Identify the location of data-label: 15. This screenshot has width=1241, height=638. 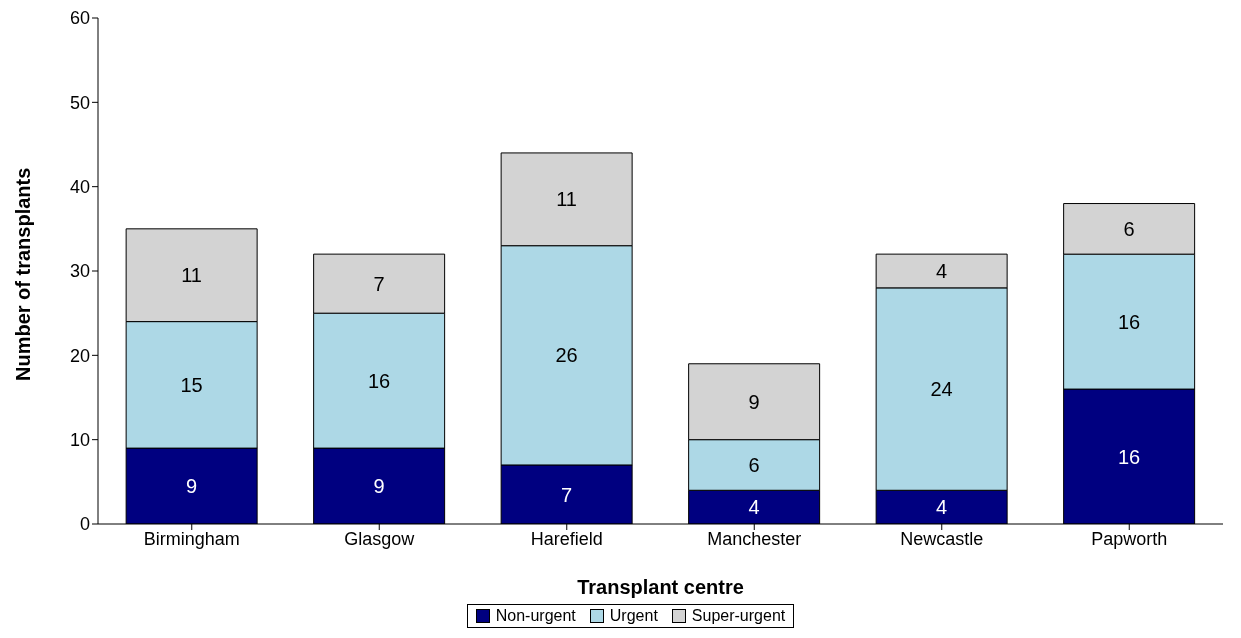
(191, 384).